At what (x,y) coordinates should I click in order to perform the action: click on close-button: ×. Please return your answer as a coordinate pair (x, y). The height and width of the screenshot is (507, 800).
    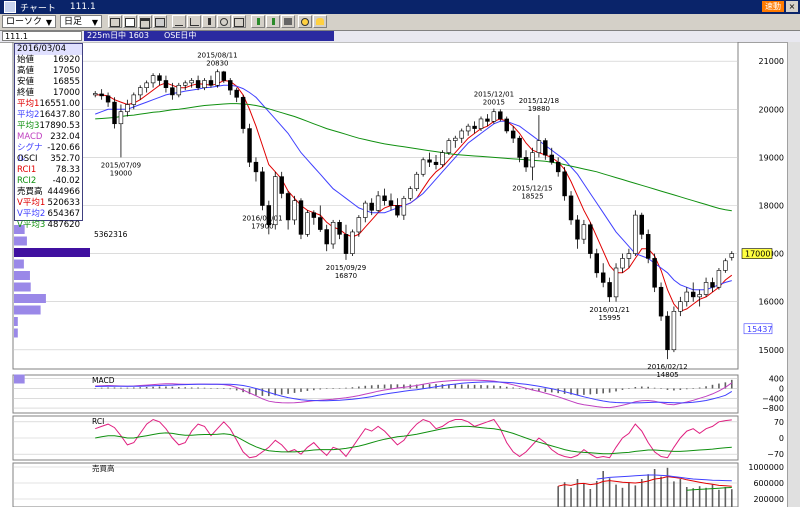
    Looking at the image, I should click on (792, 6).